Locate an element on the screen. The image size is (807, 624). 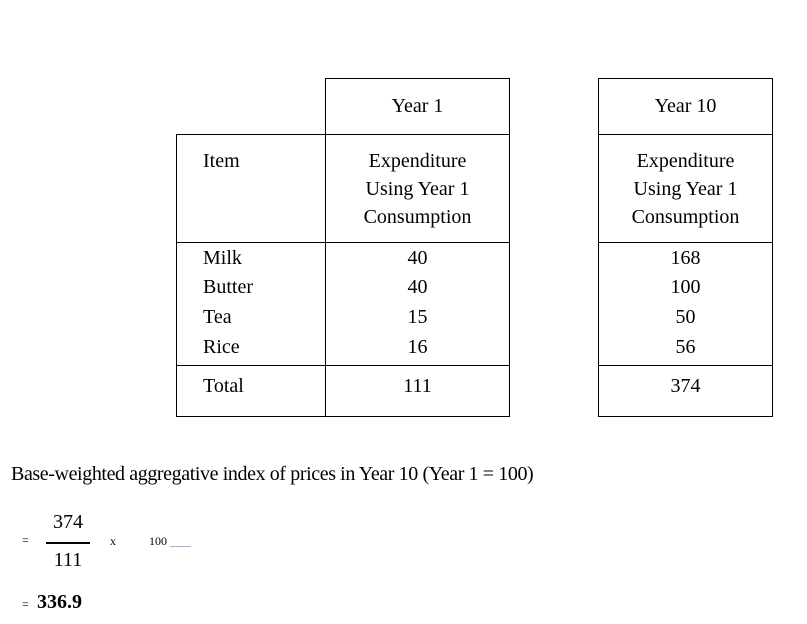
year10-expenditure-header: Expenditure Using Year 1 Consumption is located at coordinates (685, 189).